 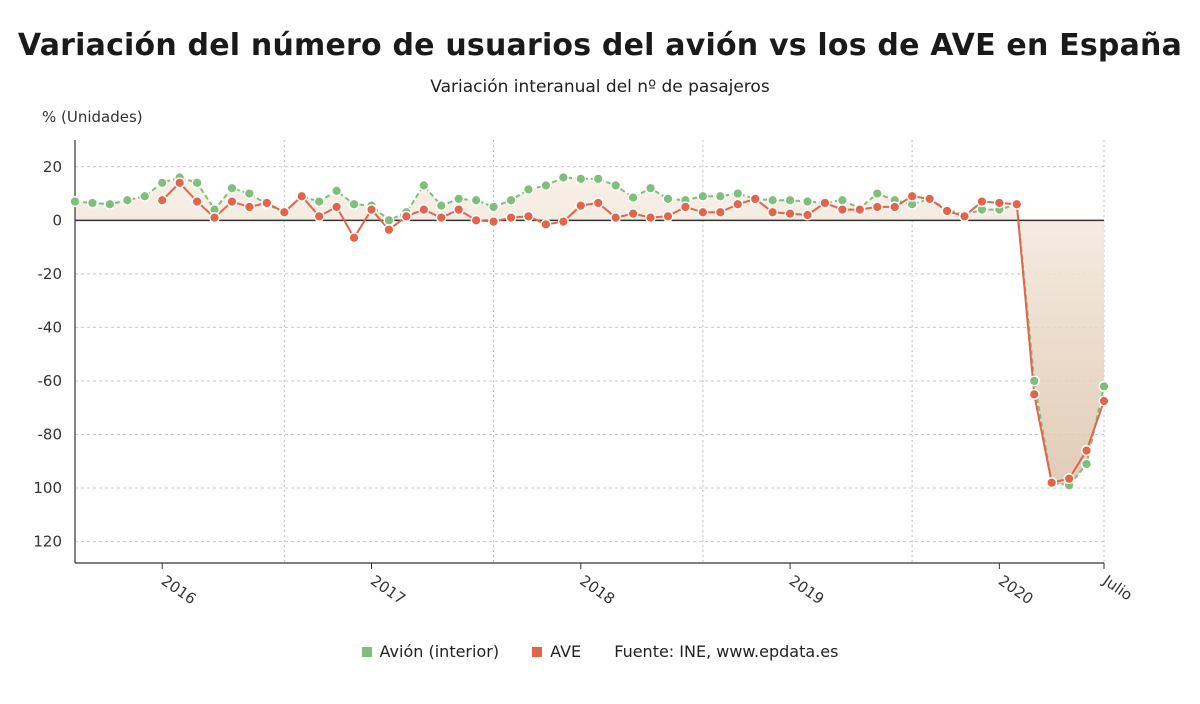 I want to click on y-tick-label: 20, so click(x=52, y=167).